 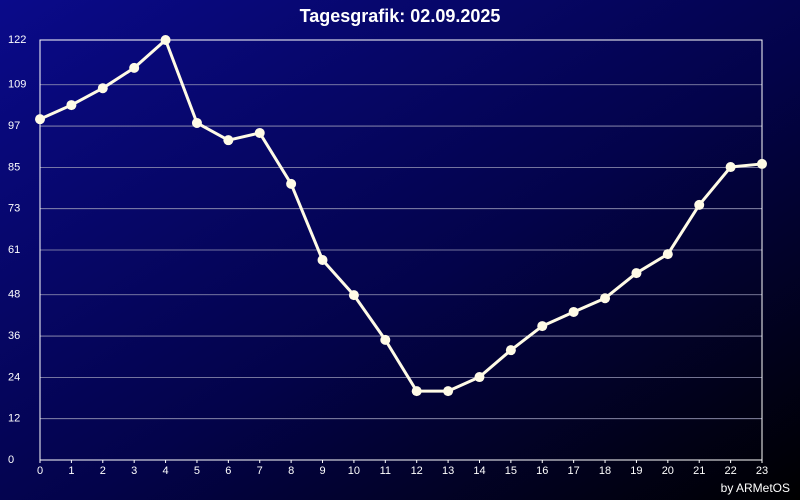 I want to click on x-tick-label: 14, so click(x=479, y=471).